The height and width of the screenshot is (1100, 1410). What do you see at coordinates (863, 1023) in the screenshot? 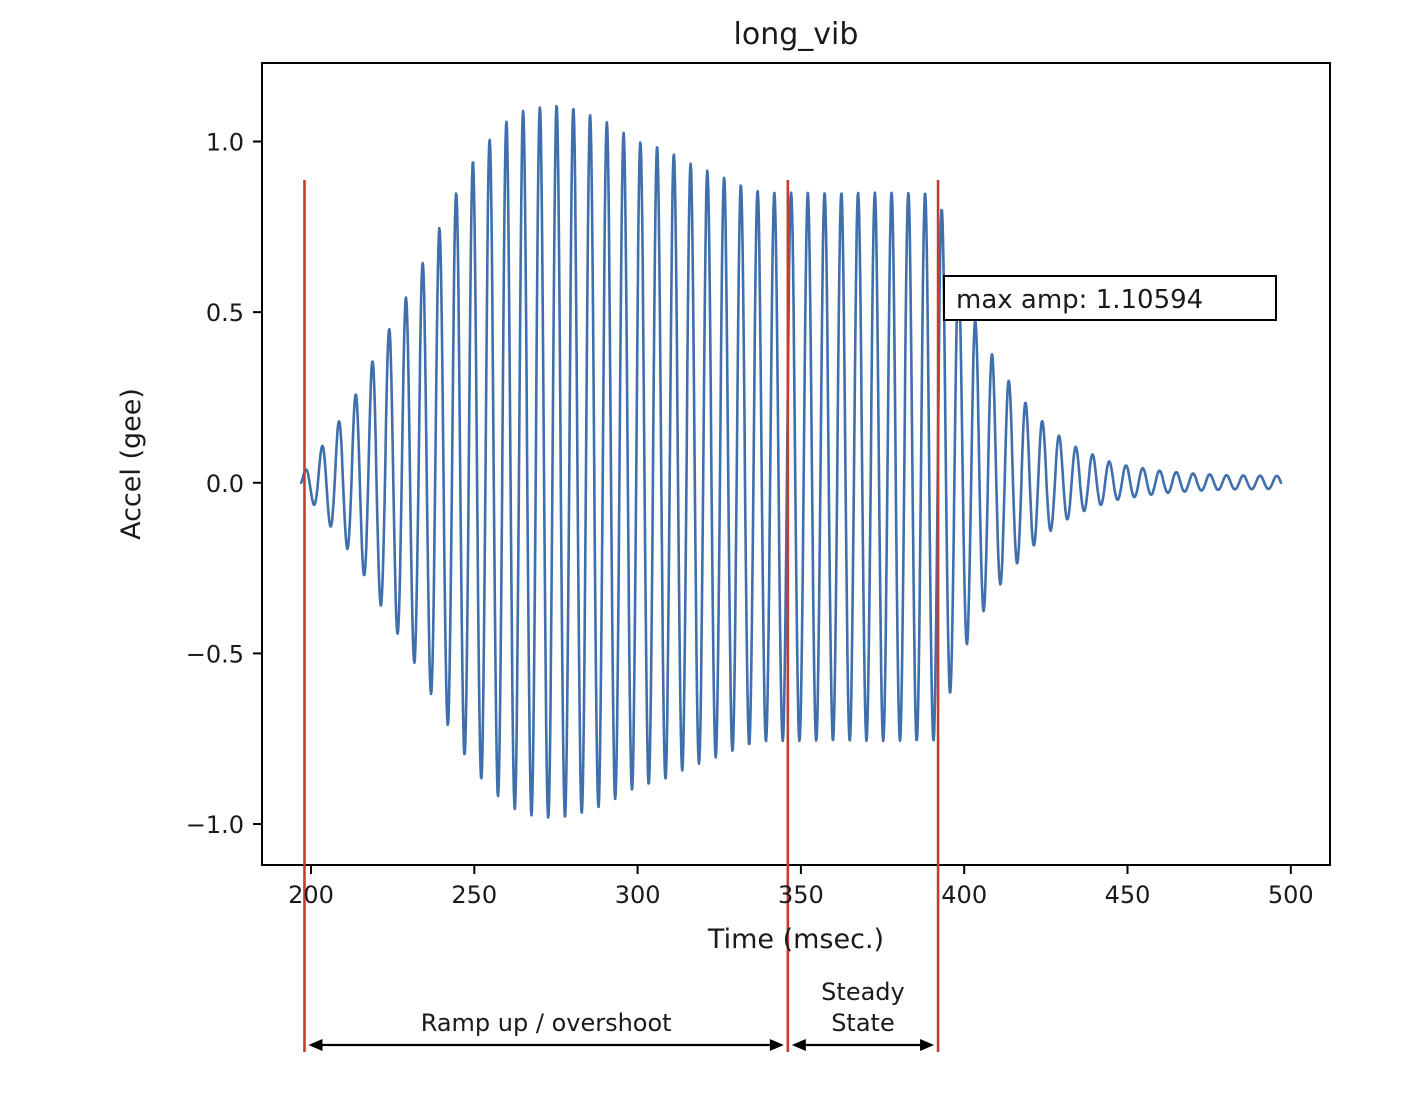
I see `region-label: State` at bounding box center [863, 1023].